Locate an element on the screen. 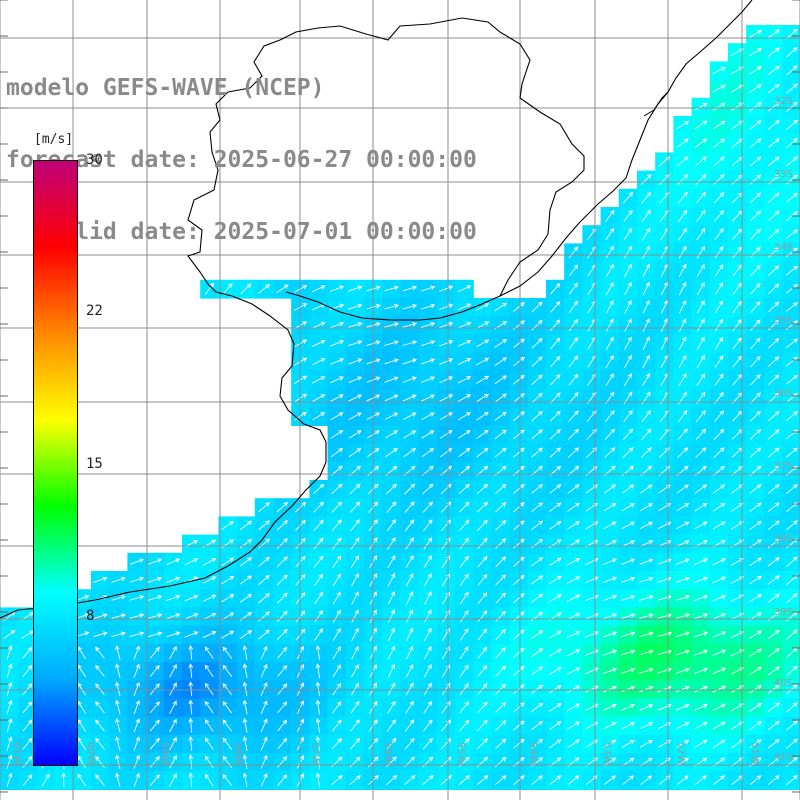 This screenshot has width=800, height=800. latitude-label: 34S is located at coordinates (783, 247).